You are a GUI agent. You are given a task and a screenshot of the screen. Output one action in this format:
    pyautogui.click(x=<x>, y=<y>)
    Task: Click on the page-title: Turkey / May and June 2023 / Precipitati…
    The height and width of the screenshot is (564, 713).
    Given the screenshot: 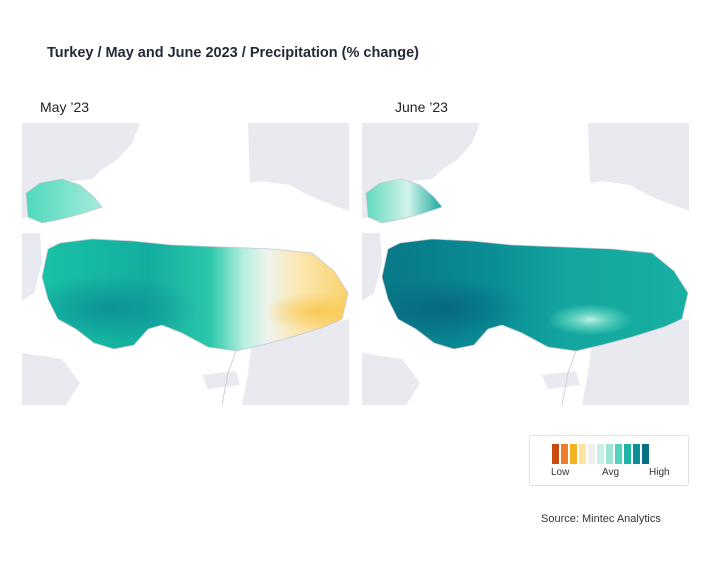 What is the action you would take?
    pyautogui.click(x=233, y=53)
    